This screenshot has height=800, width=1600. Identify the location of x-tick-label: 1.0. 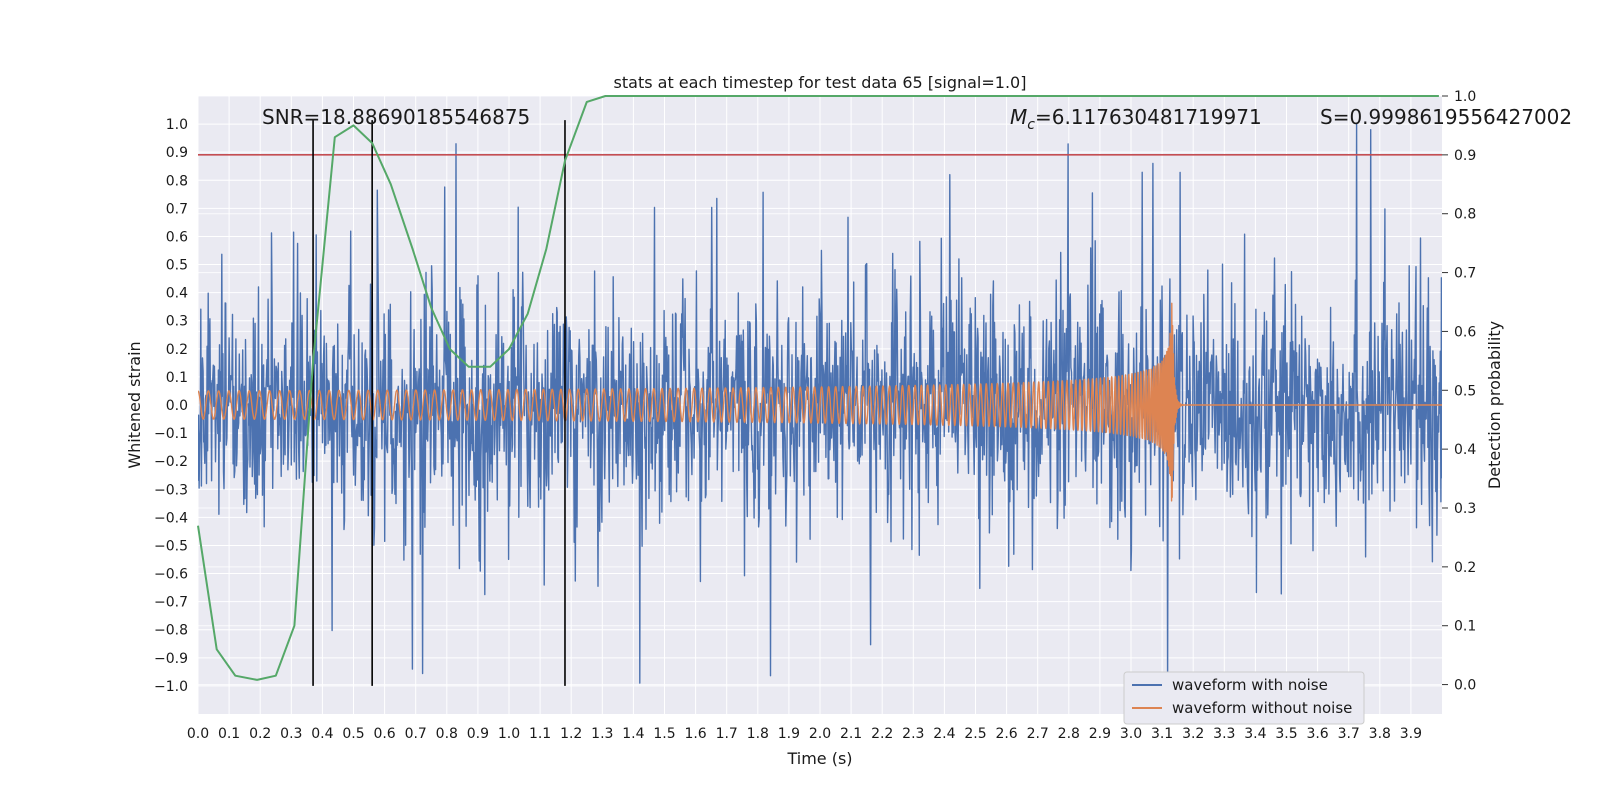
(509, 734).